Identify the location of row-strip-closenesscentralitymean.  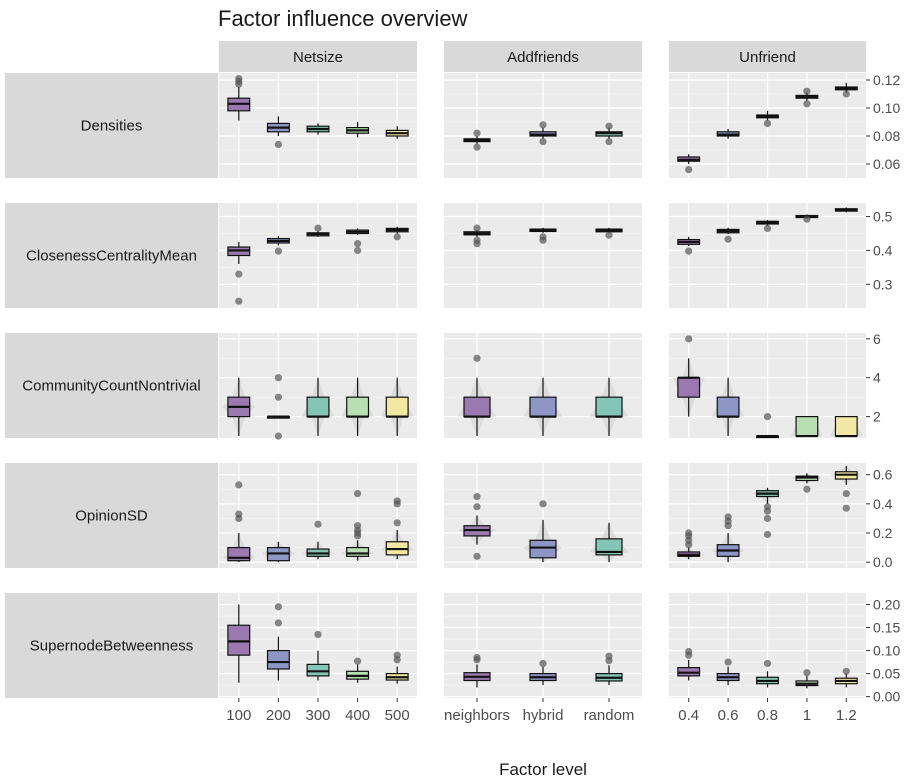
(111, 255).